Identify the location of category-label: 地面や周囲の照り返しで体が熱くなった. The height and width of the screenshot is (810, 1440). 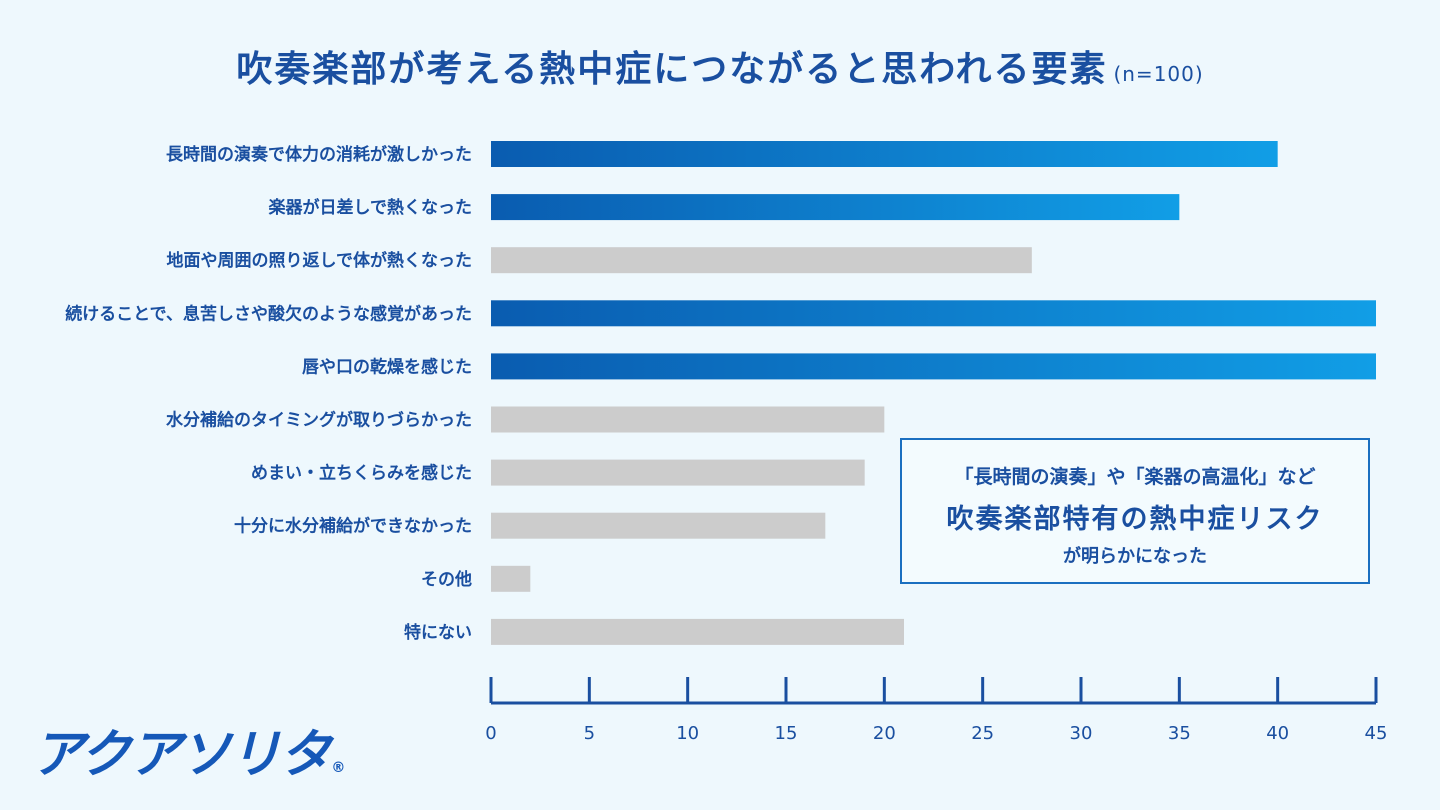
(320, 260).